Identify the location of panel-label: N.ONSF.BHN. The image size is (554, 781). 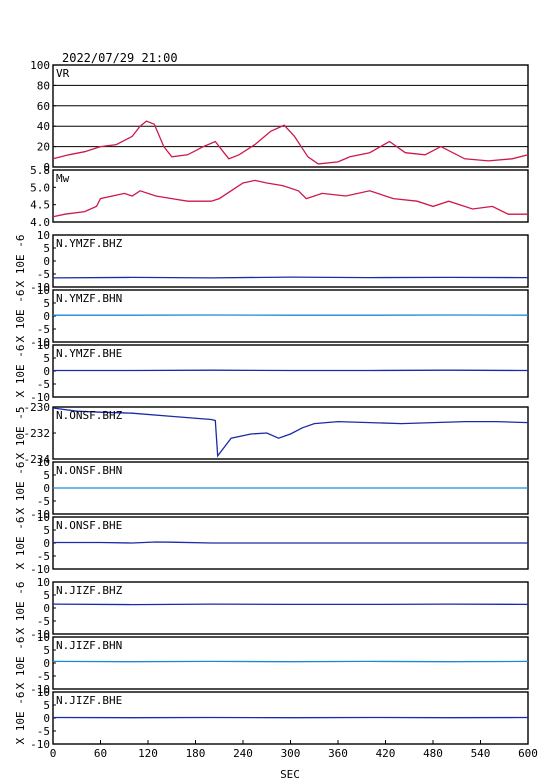
(89, 470).